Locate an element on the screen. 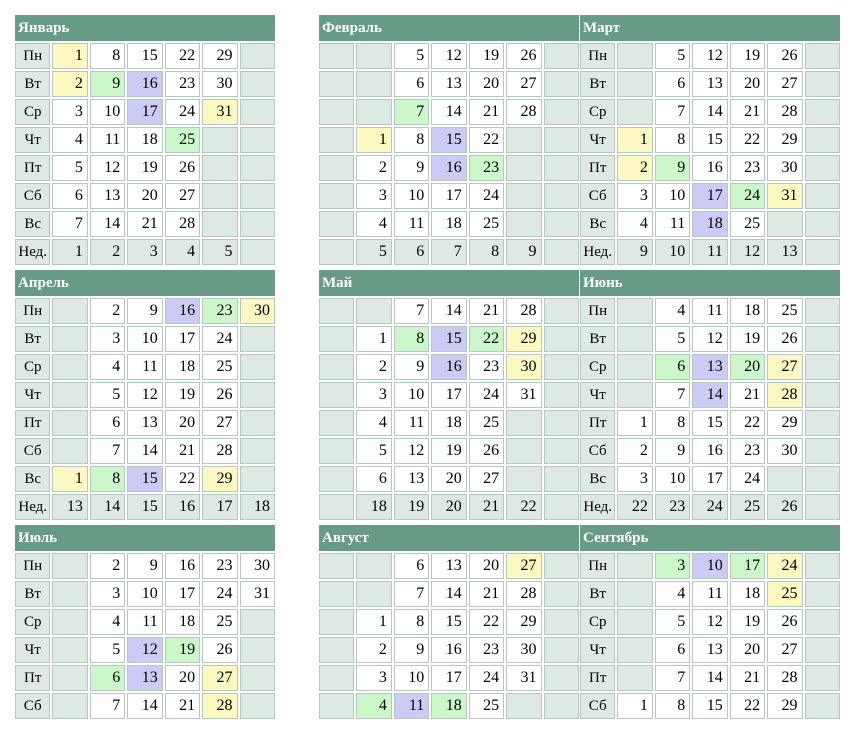 This screenshot has height=730, width=850. day-cell: 5 is located at coordinates (107, 650).